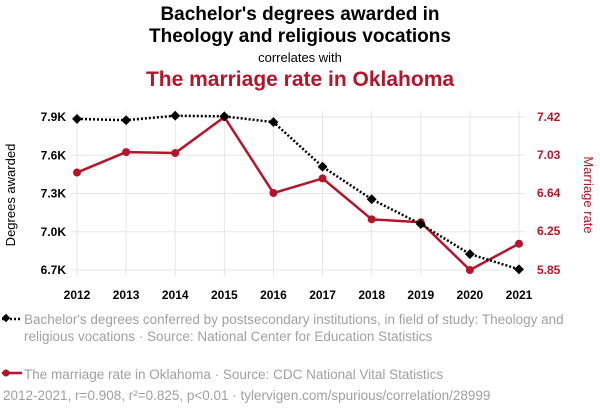 The image size is (600, 414). What do you see at coordinates (549, 231) in the screenshot?
I see `right-tick-label: 6.25` at bounding box center [549, 231].